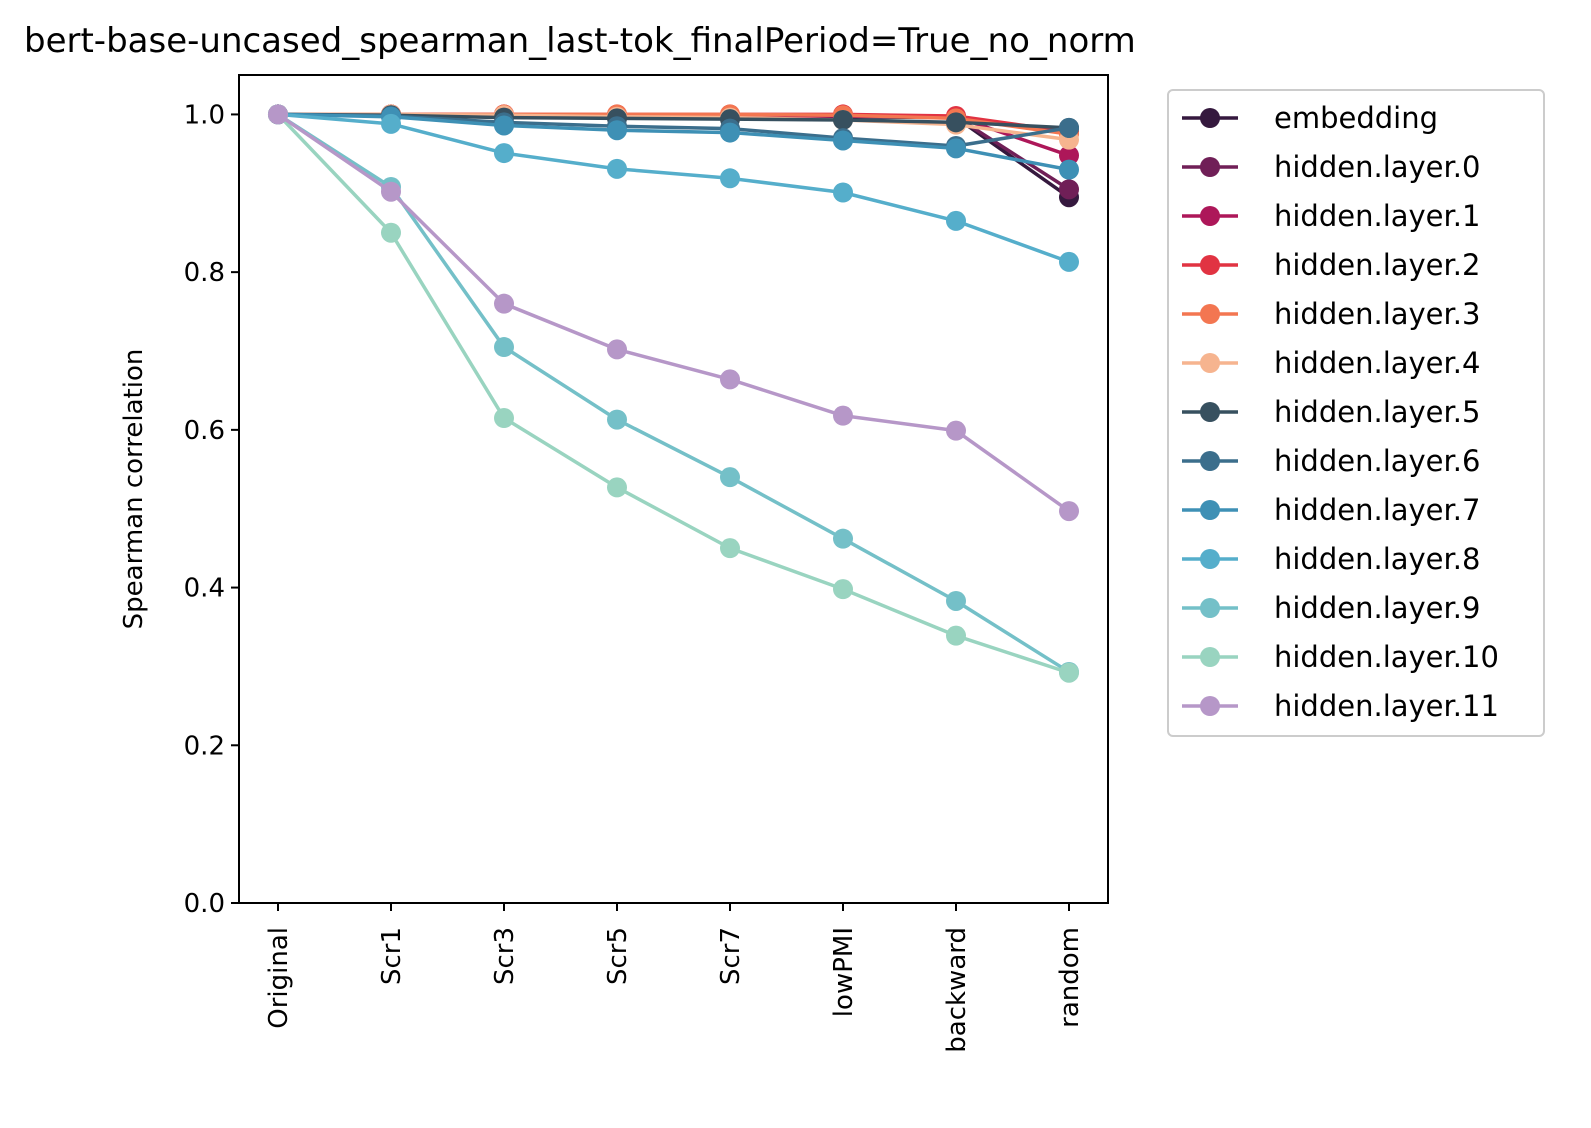  Describe the element at coordinates (1377, 216) in the screenshot. I see `legend-label: hidden.layer.1` at that location.